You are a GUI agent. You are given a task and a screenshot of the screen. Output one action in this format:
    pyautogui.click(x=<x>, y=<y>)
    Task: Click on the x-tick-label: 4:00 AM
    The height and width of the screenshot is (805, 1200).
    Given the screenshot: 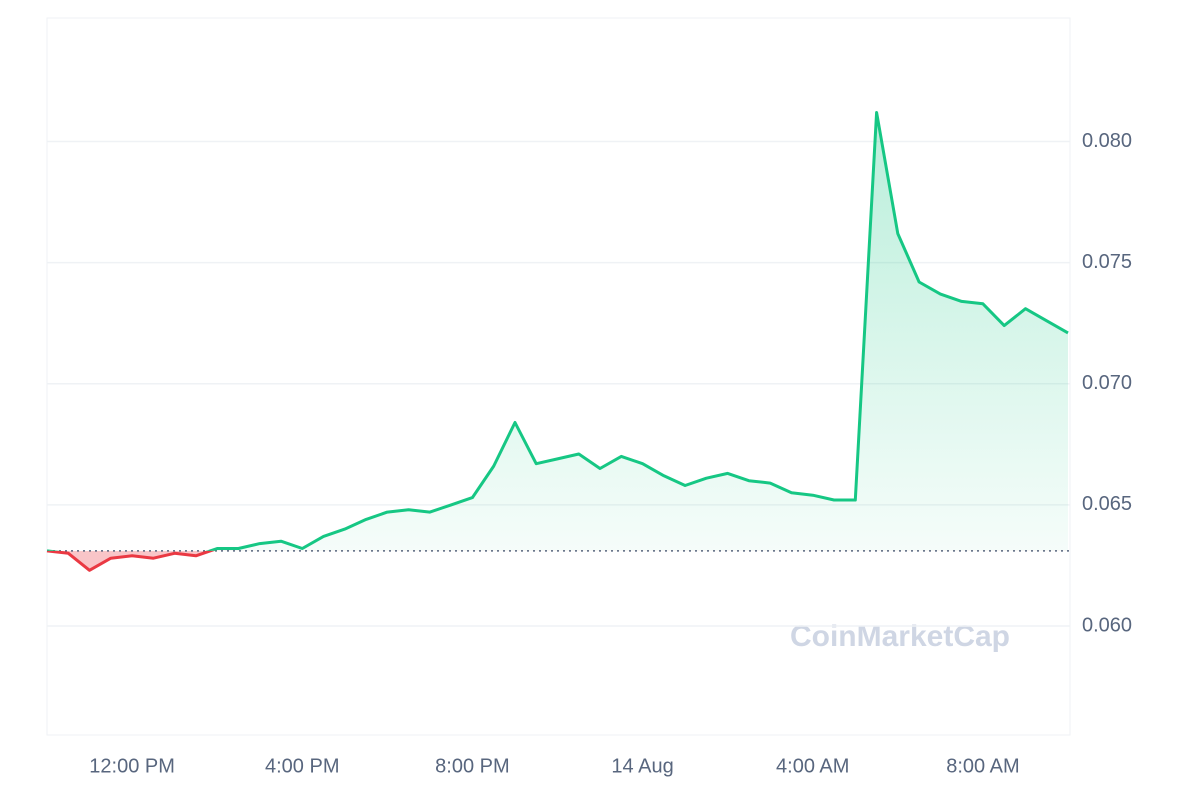 What is the action you would take?
    pyautogui.click(x=812, y=766)
    